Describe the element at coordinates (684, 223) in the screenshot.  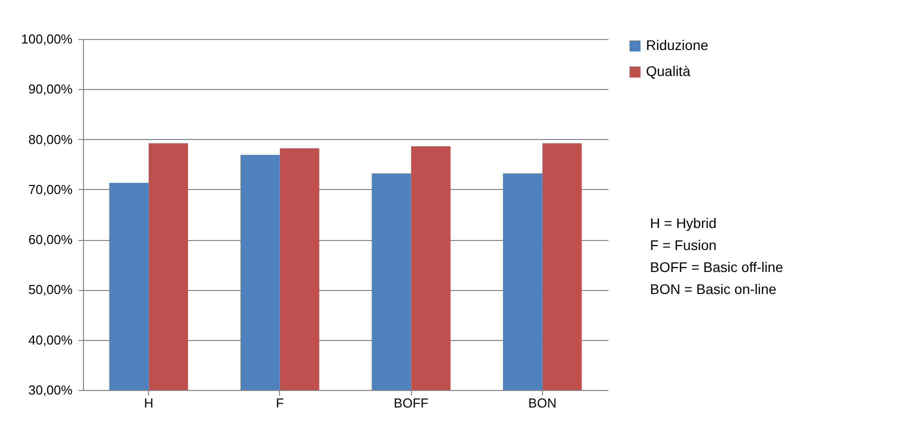
I see `text: H = Hybrid` at that location.